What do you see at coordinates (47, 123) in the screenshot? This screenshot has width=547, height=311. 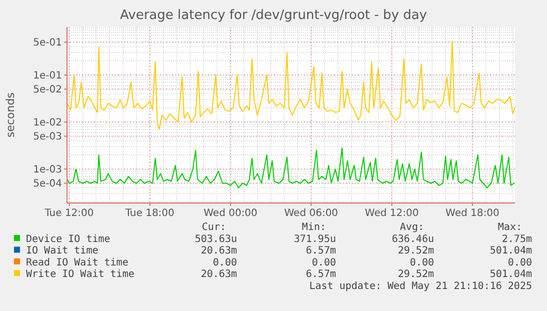 I see `y-tick-label: 1e-02` at bounding box center [47, 123].